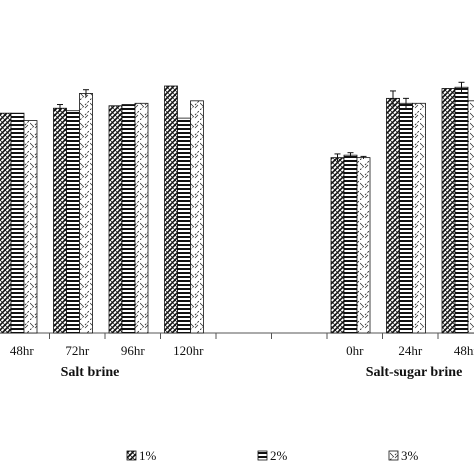 The width and height of the screenshot is (474, 474). What do you see at coordinates (337, 245) in the screenshot?
I see `bar-1pct-0hr` at bounding box center [337, 245].